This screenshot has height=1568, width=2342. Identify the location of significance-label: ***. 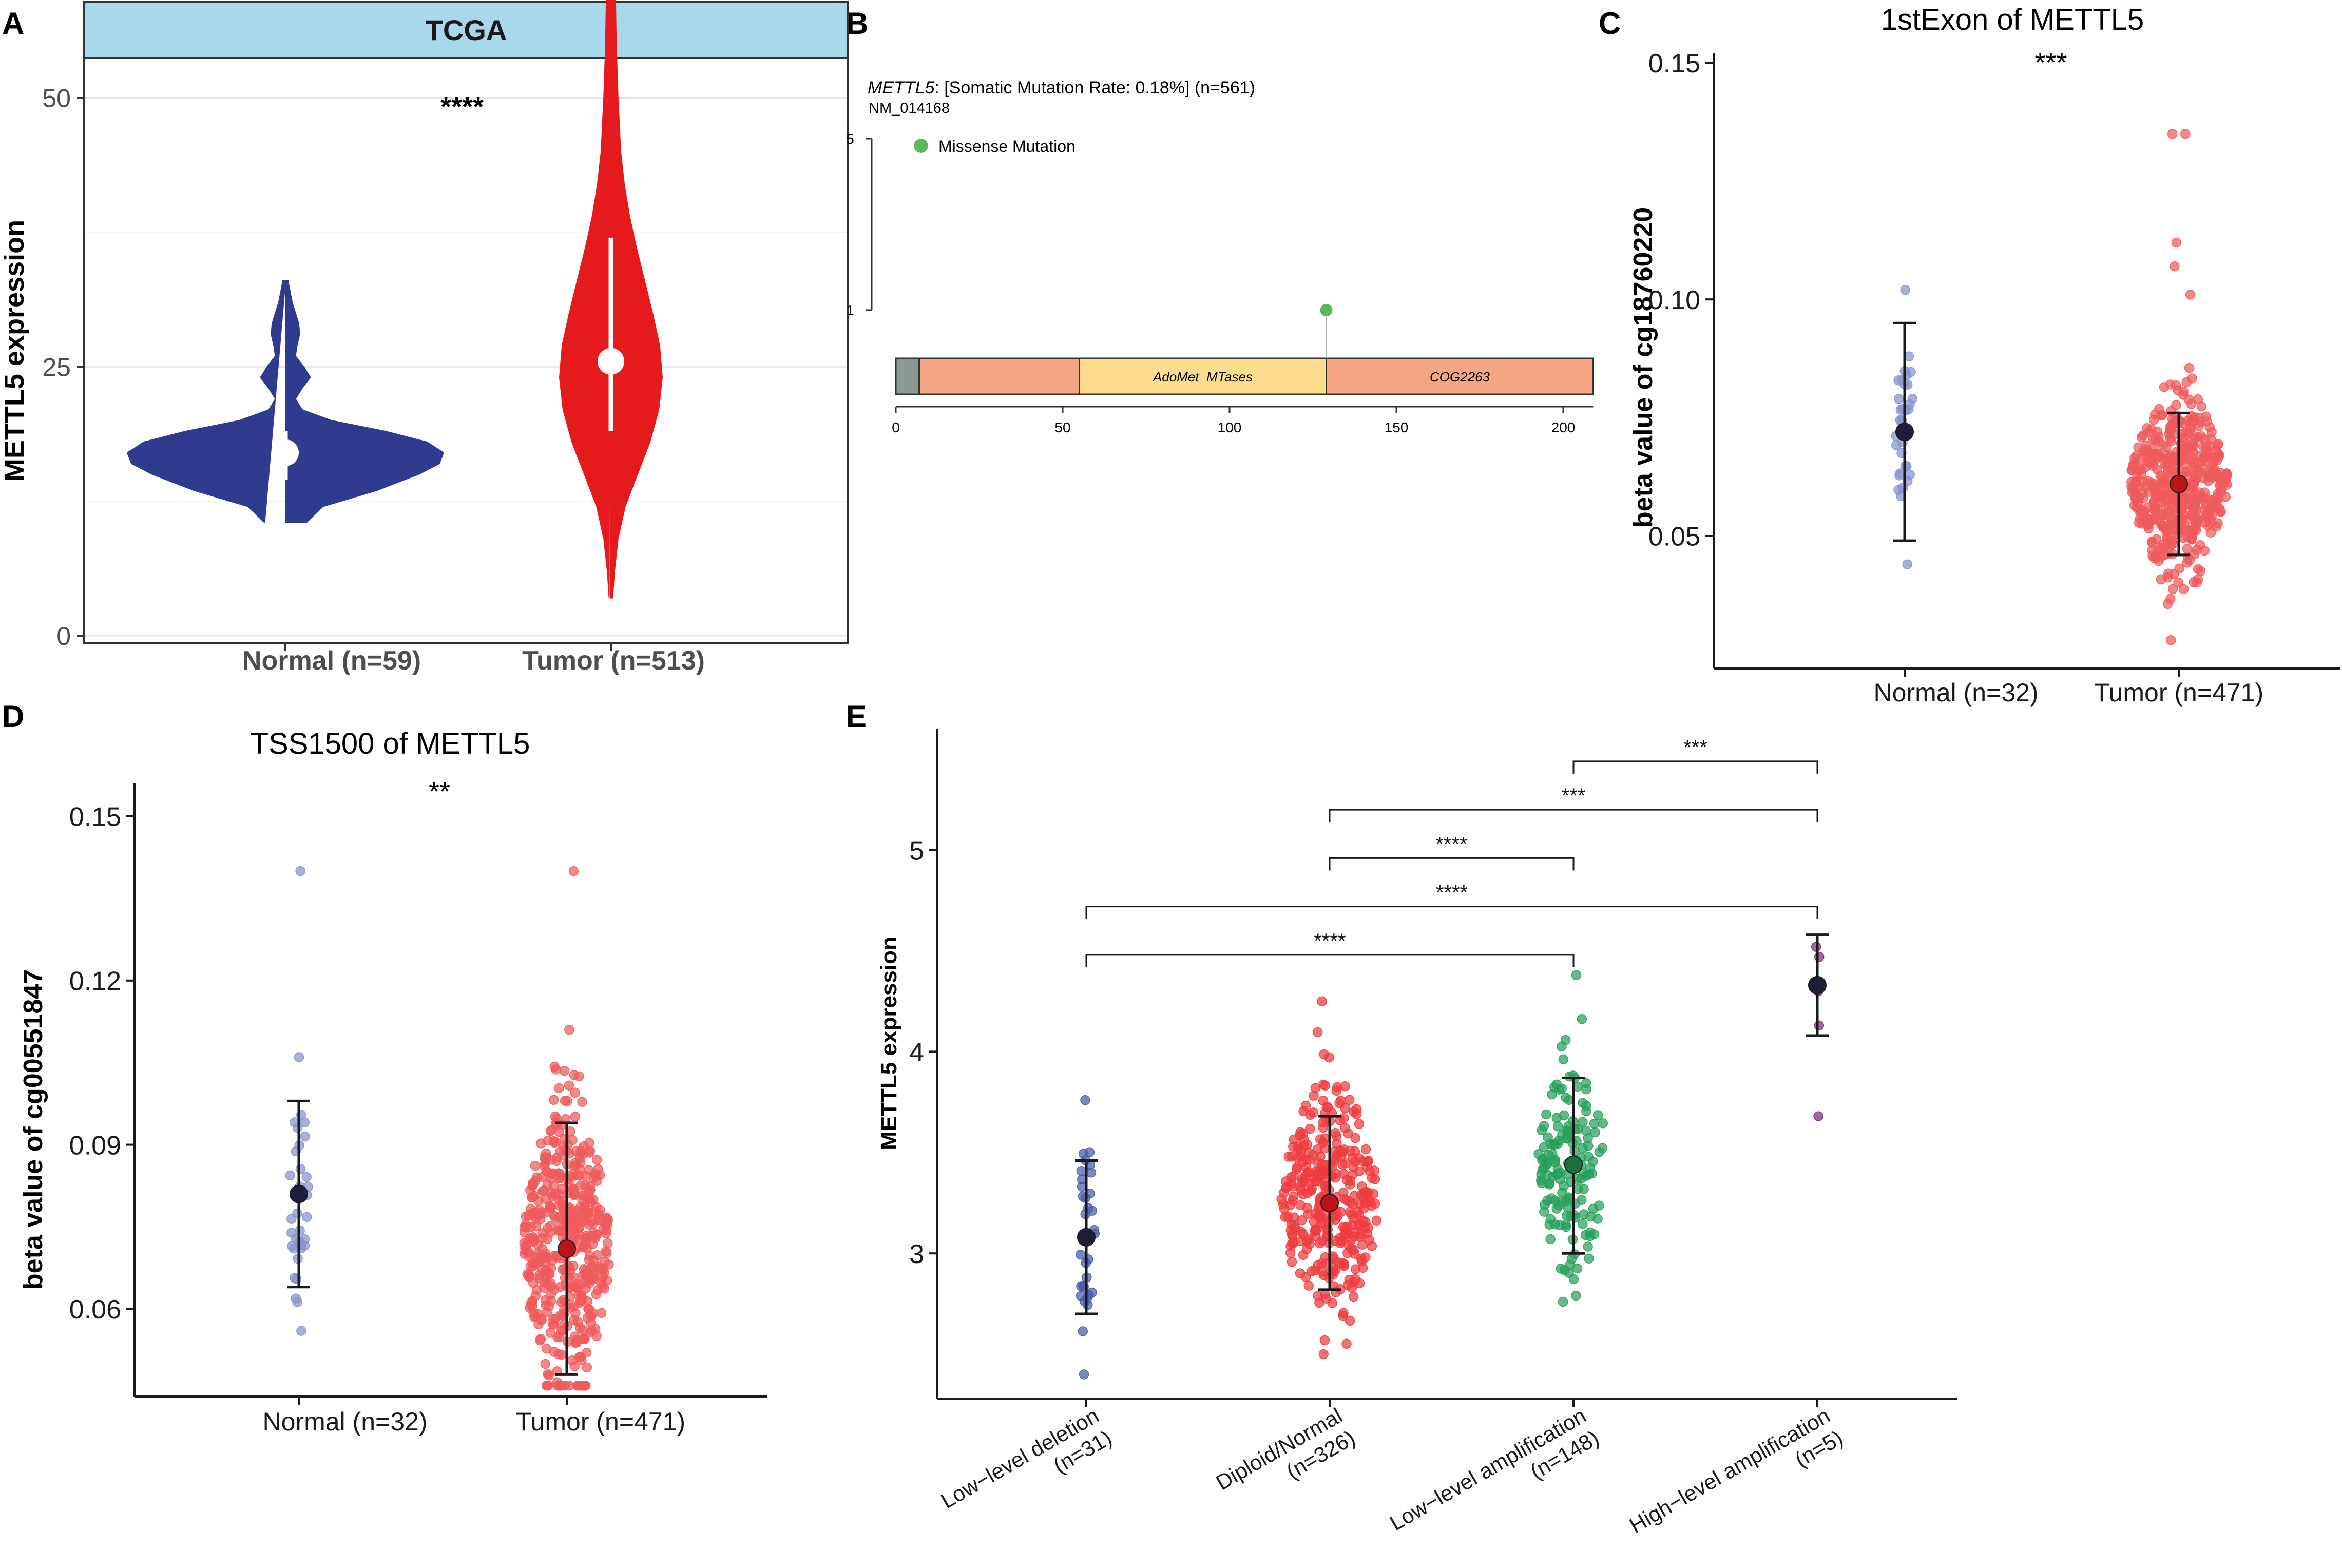
(2050, 62).